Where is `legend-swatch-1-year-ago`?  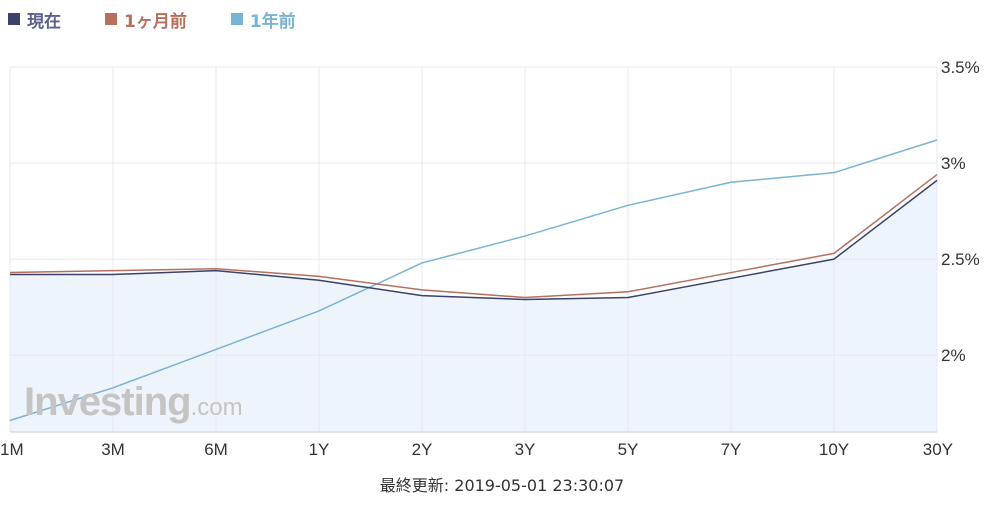 legend-swatch-1-year-ago is located at coordinates (236, 19).